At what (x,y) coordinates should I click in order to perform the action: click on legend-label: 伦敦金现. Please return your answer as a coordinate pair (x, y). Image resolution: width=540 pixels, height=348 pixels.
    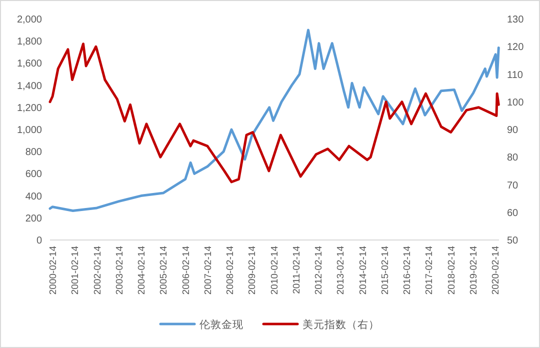
    Looking at the image, I should click on (222, 324).